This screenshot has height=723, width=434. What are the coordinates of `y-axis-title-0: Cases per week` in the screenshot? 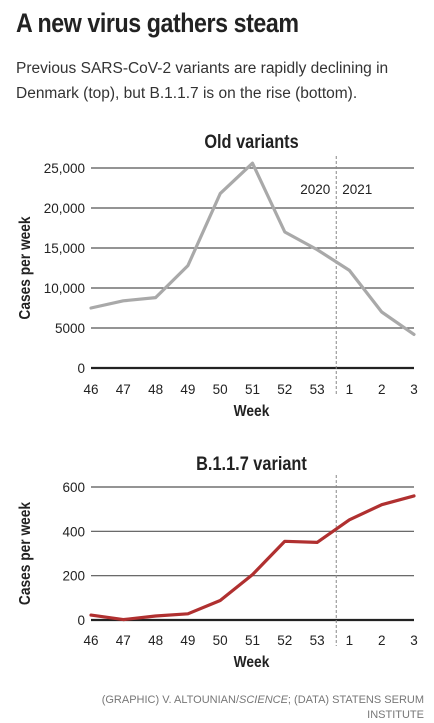 It's located at (25, 268).